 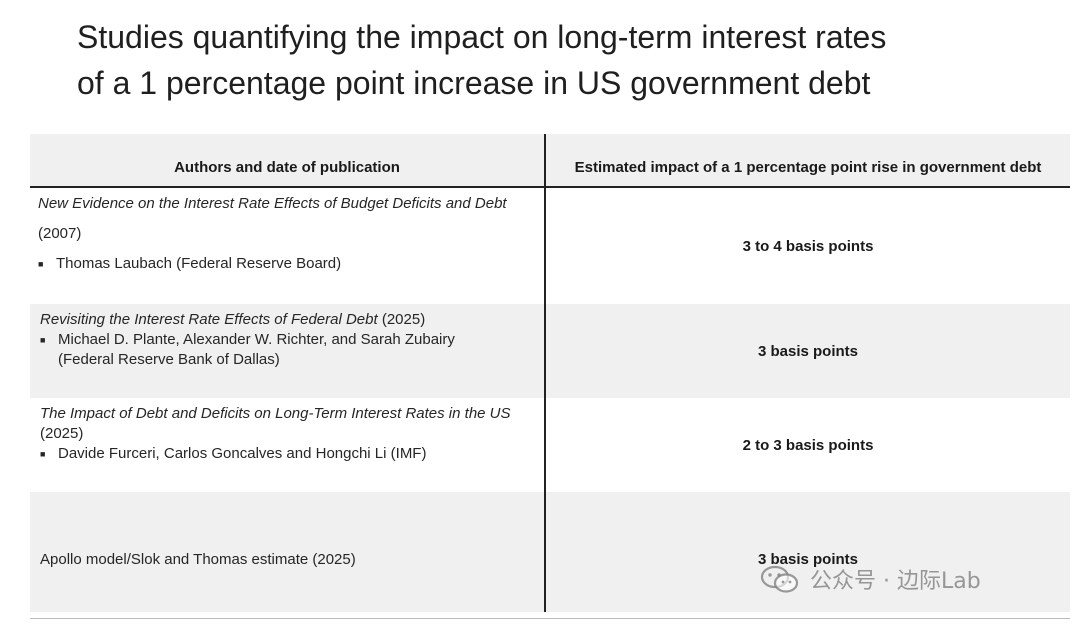 What do you see at coordinates (169, 359) in the screenshot?
I see `study-affiliation: (Federal Reserve Bank of Dallas)` at bounding box center [169, 359].